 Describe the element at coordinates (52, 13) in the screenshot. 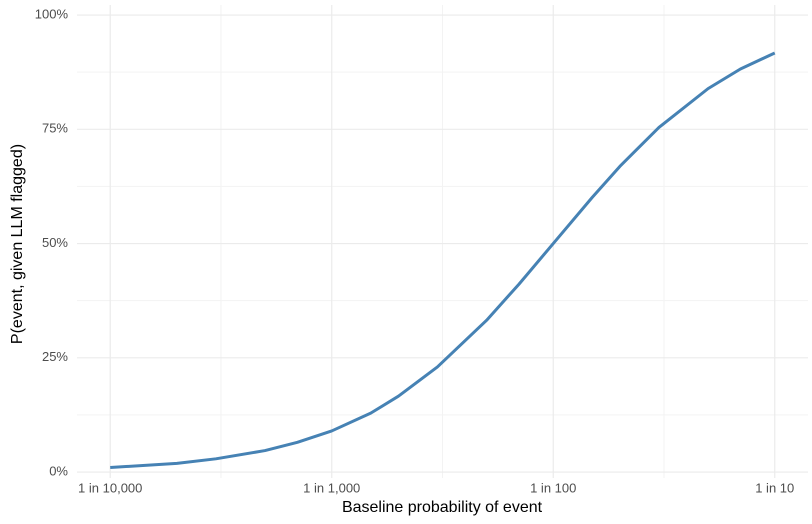

I see `y-tick-label: 100%` at that location.